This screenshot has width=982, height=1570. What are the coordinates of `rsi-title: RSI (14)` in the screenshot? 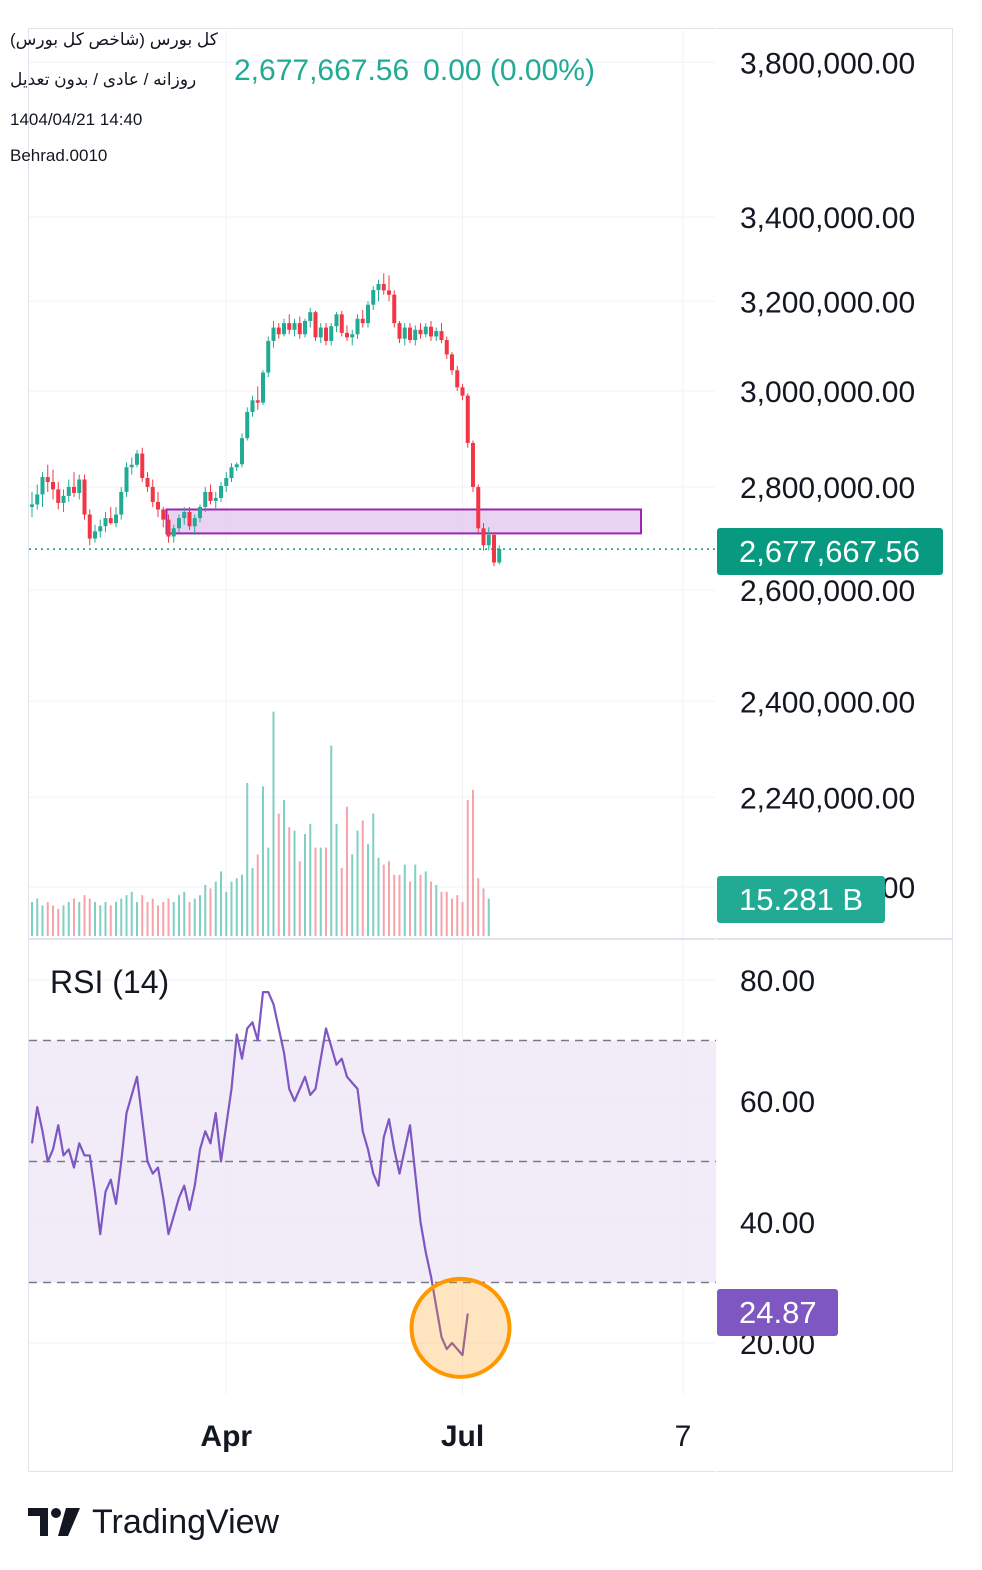 It's located at (110, 982).